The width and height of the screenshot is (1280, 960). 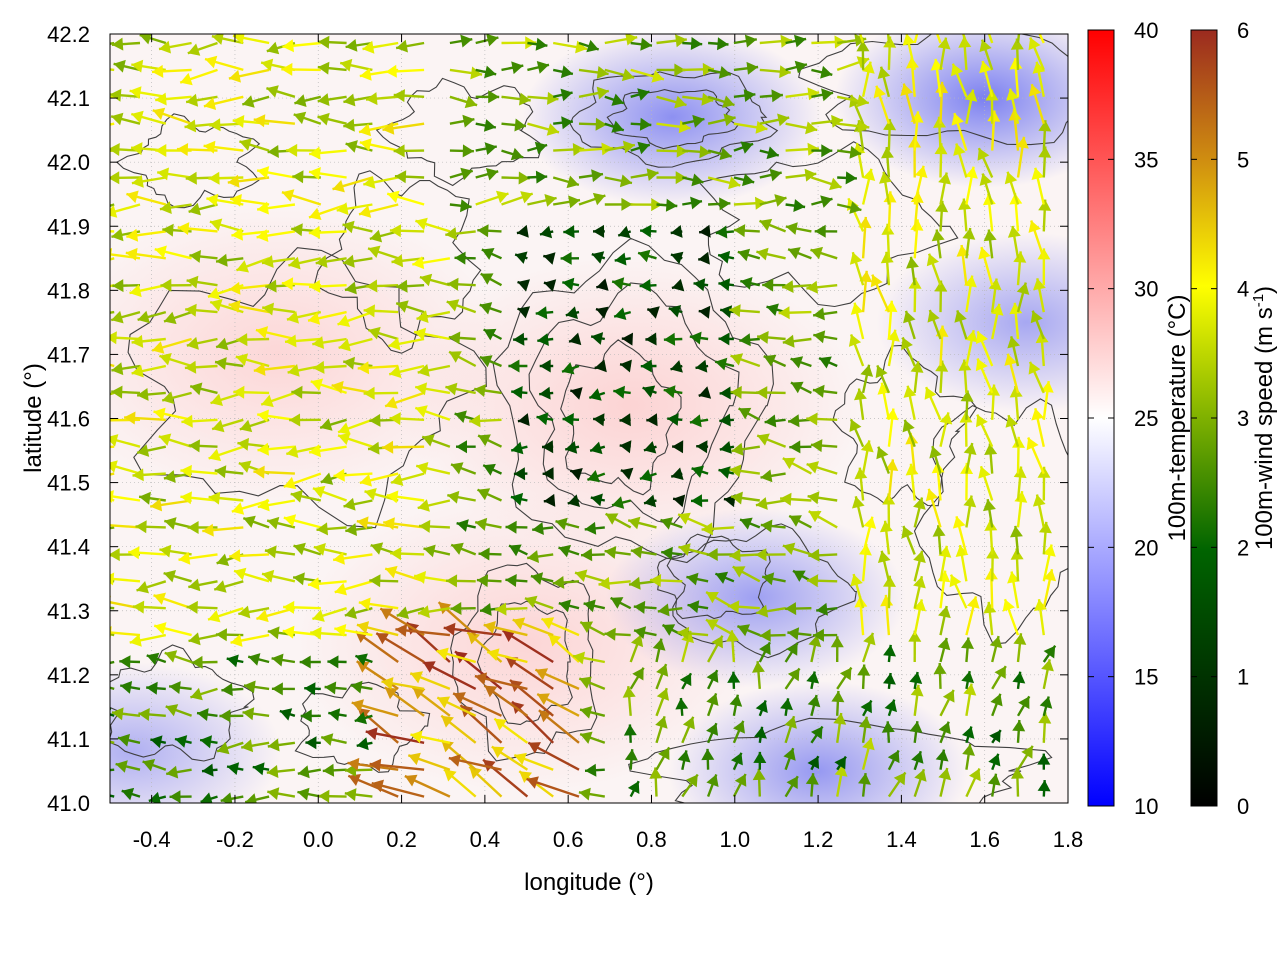 I want to click on x-tick-label: 1.2, so click(x=818, y=839).